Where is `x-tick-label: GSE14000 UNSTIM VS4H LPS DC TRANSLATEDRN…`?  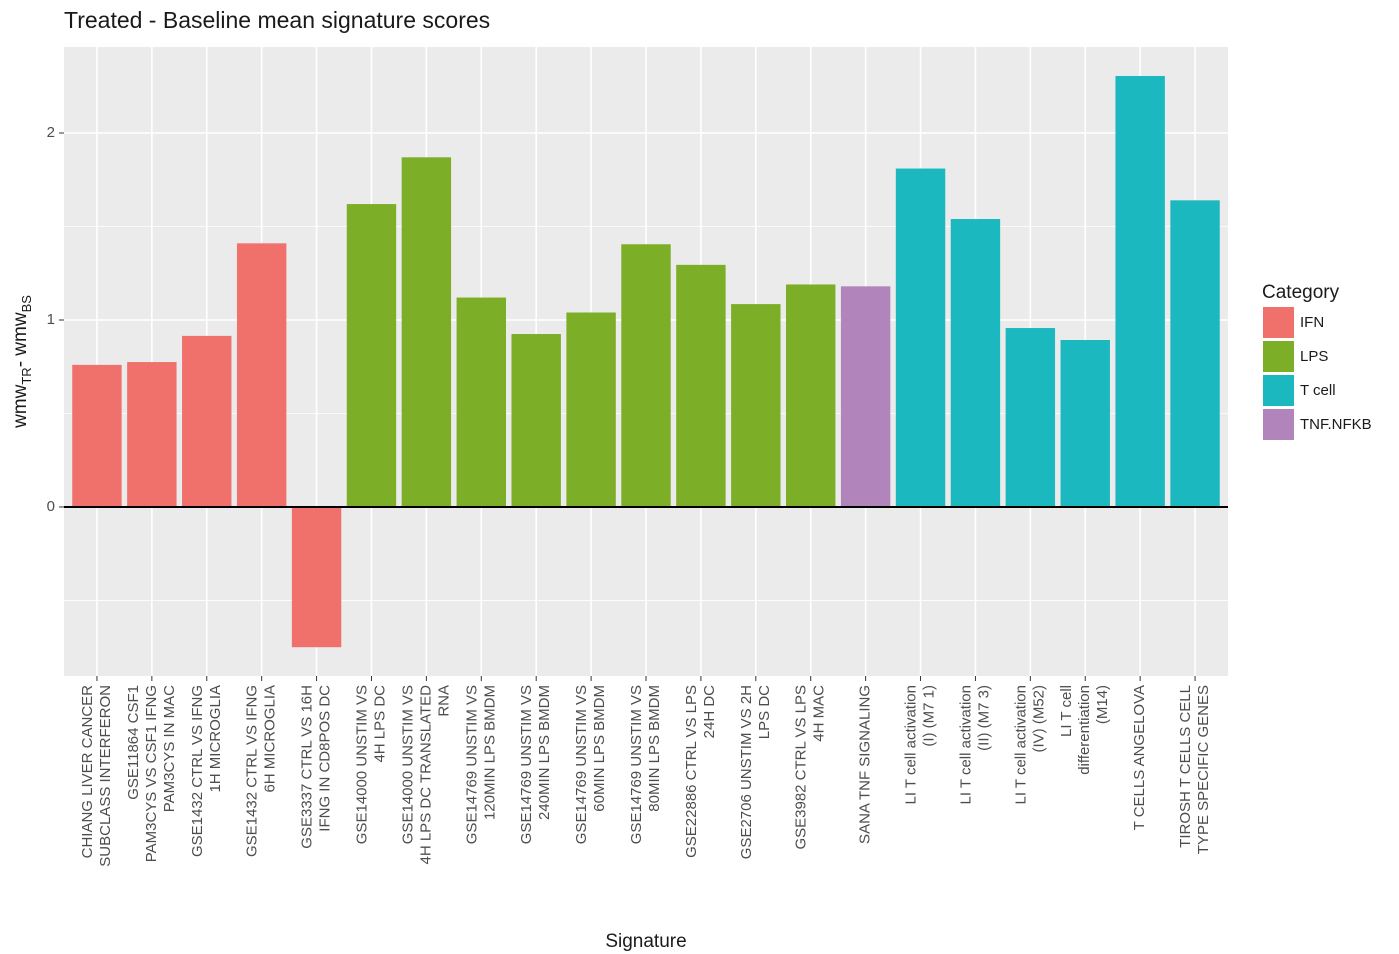 x-tick-label: GSE14000 UNSTIM VS4H LPS DC TRANSLATEDRN… is located at coordinates (425, 775).